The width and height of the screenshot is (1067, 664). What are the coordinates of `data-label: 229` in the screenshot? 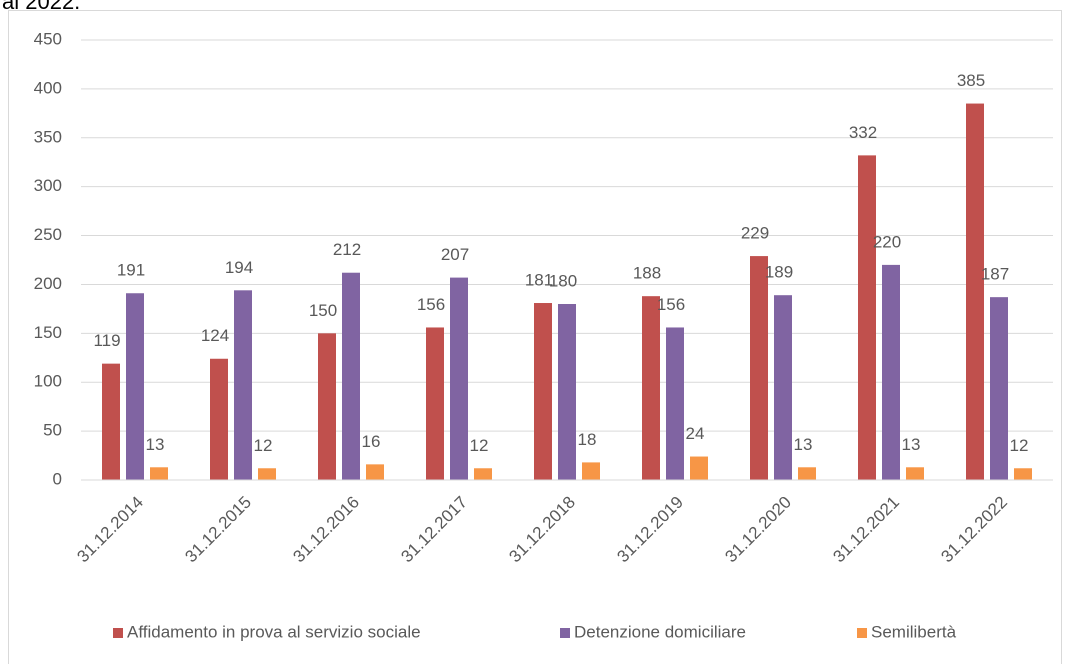 It's located at (755, 233).